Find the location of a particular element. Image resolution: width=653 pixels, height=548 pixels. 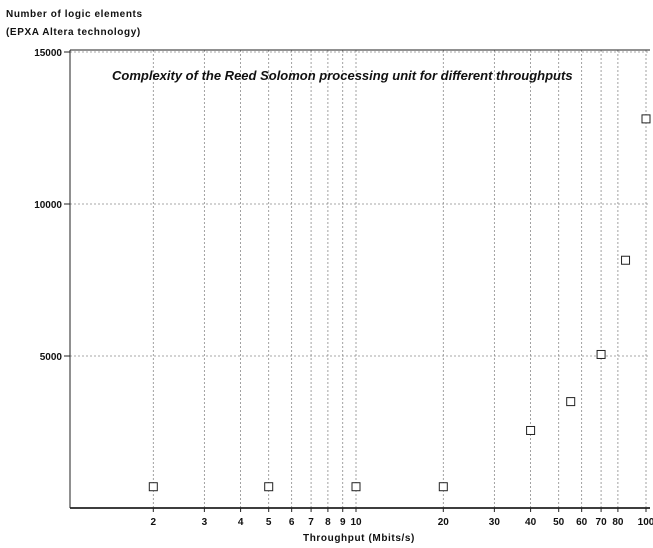

x-tick-label: 9 is located at coordinates (343, 522).